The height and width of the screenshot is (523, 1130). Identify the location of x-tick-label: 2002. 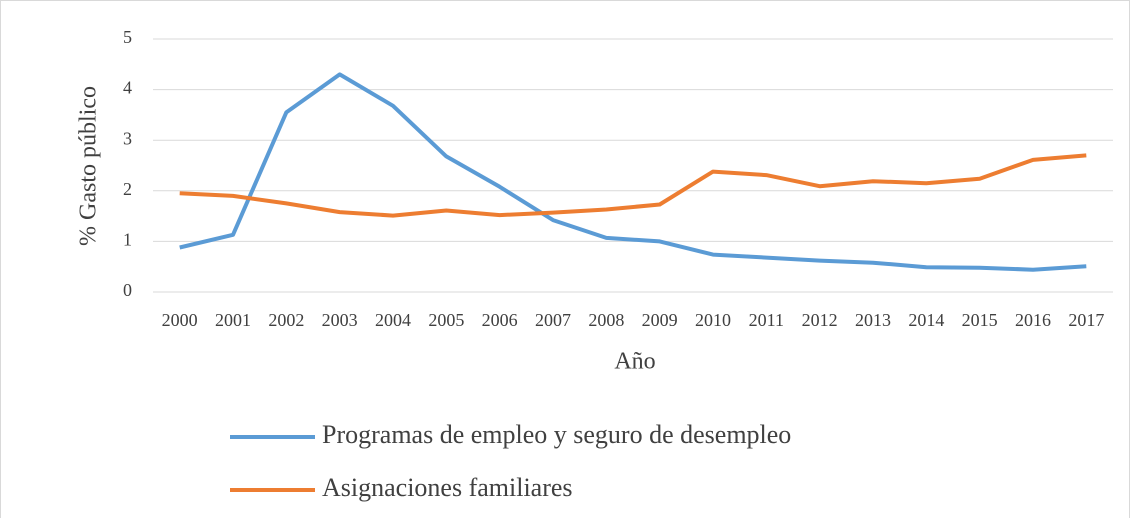
(286, 320).